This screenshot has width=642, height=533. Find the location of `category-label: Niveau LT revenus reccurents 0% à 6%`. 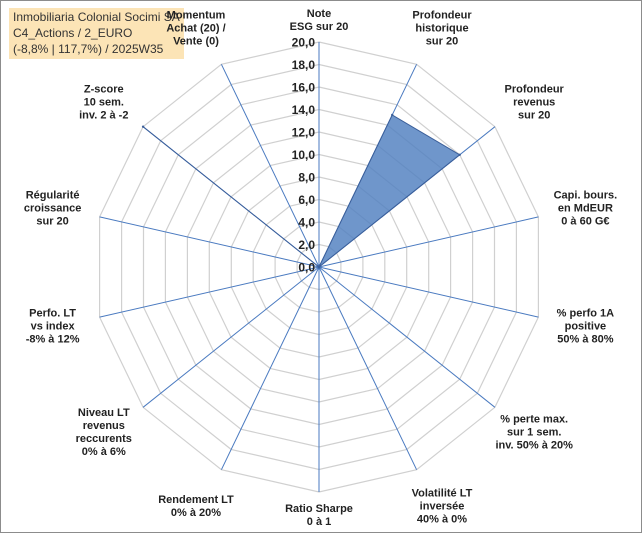

category-label: Niveau LT revenus reccurents 0% à 6% is located at coordinates (104, 432).